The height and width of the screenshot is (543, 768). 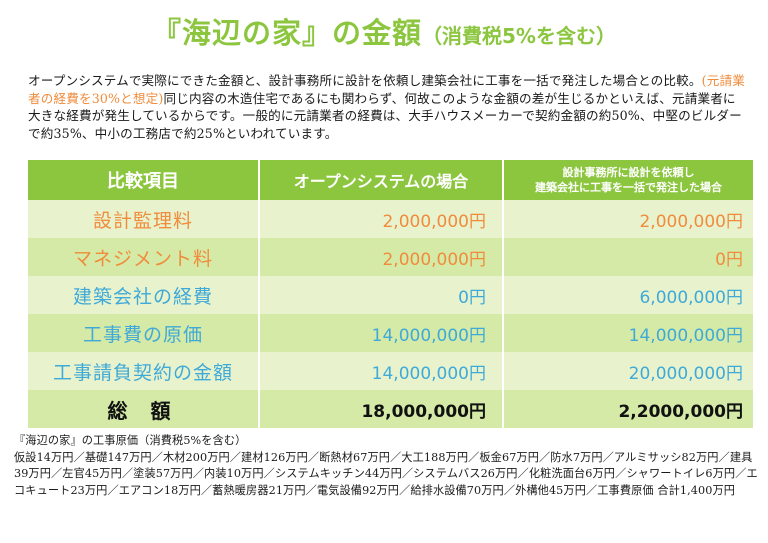 I want to click on general-value: 0円, so click(x=729, y=259).